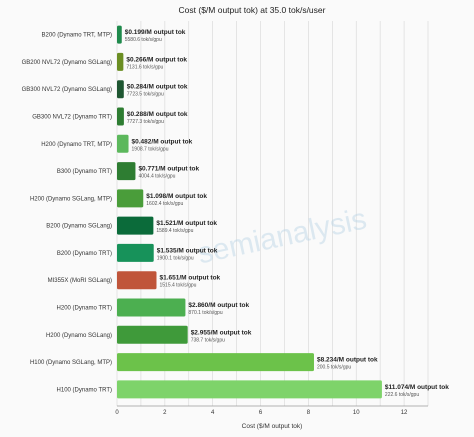 This screenshot has height=437, width=474. What do you see at coordinates (186, 223) in the screenshot?
I see `cost-label: $1.521/M output tok` at bounding box center [186, 223].